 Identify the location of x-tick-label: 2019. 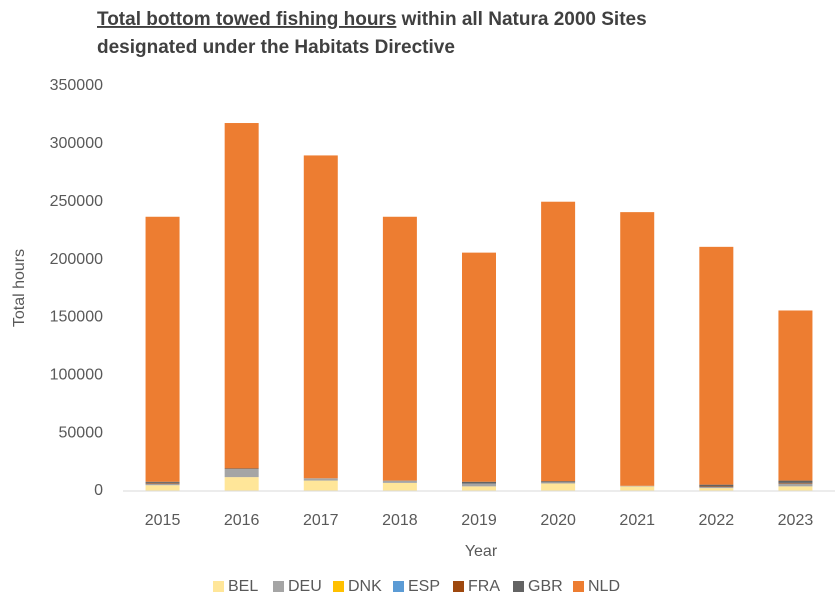
(479, 520).